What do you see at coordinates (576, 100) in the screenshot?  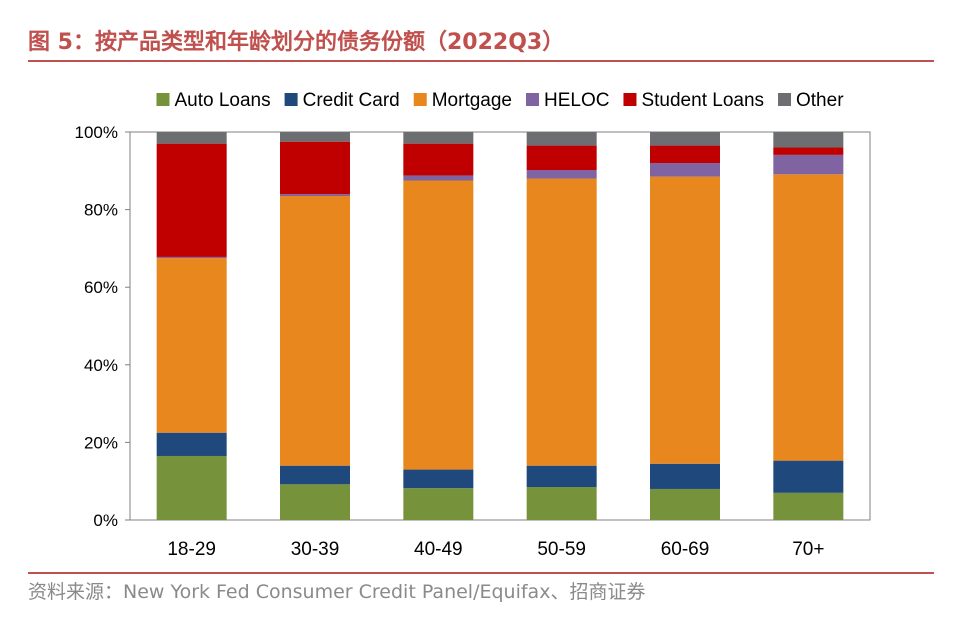 I see `legend-label: HELOC` at bounding box center [576, 100].